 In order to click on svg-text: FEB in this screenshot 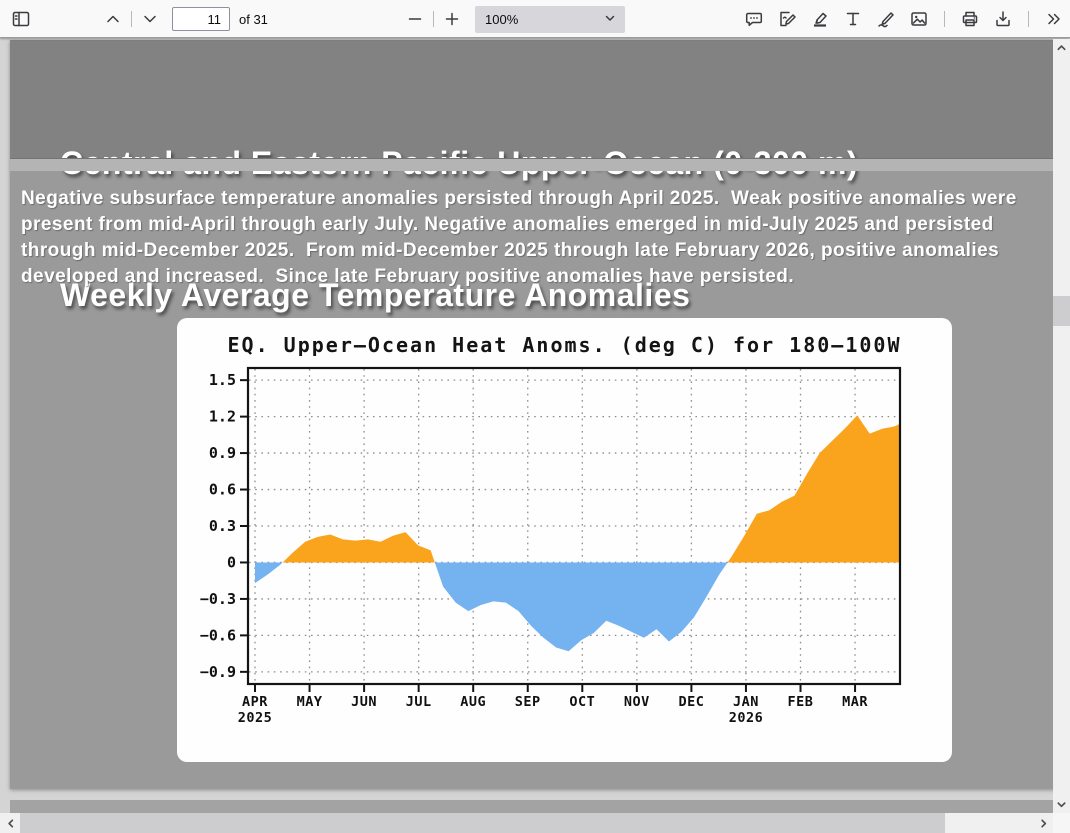, I will do `click(801, 702)`.